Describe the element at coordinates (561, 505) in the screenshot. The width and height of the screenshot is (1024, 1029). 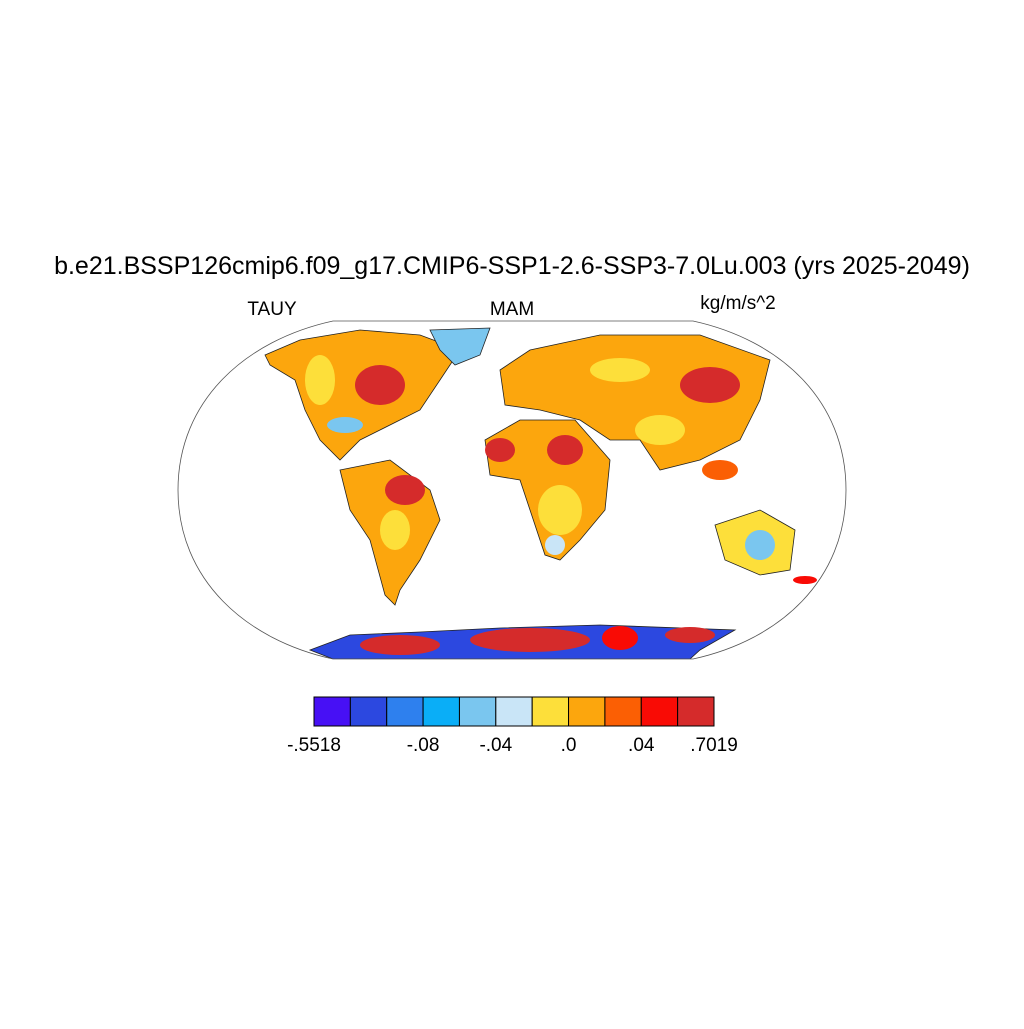
I see `land-patches` at that location.